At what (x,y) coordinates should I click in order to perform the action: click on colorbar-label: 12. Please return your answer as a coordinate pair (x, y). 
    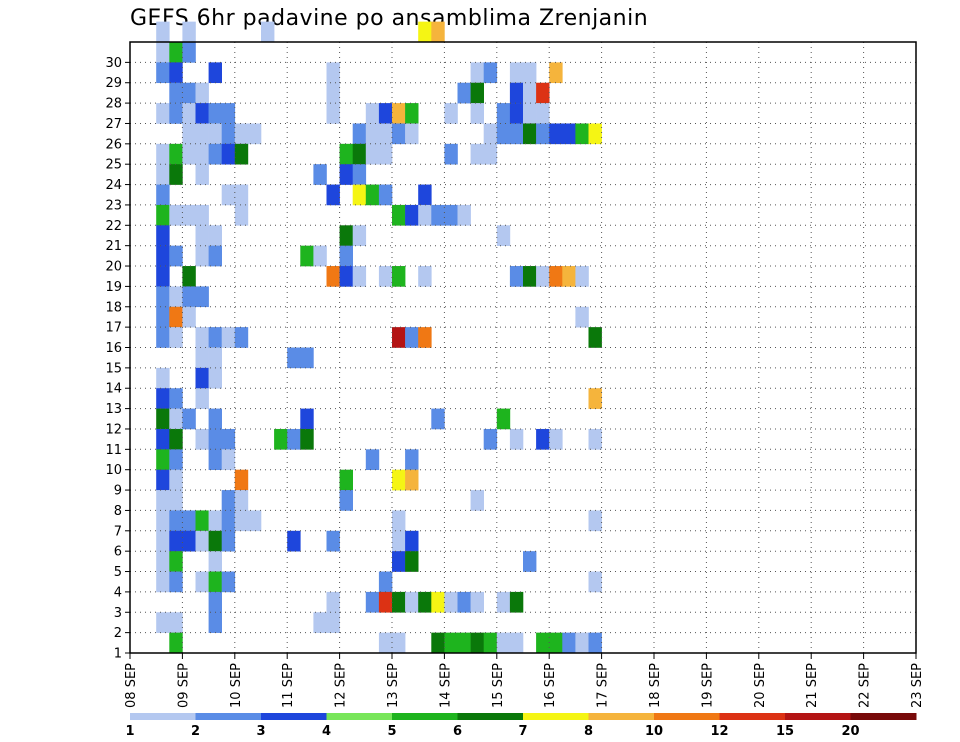
    Looking at the image, I should click on (719, 731).